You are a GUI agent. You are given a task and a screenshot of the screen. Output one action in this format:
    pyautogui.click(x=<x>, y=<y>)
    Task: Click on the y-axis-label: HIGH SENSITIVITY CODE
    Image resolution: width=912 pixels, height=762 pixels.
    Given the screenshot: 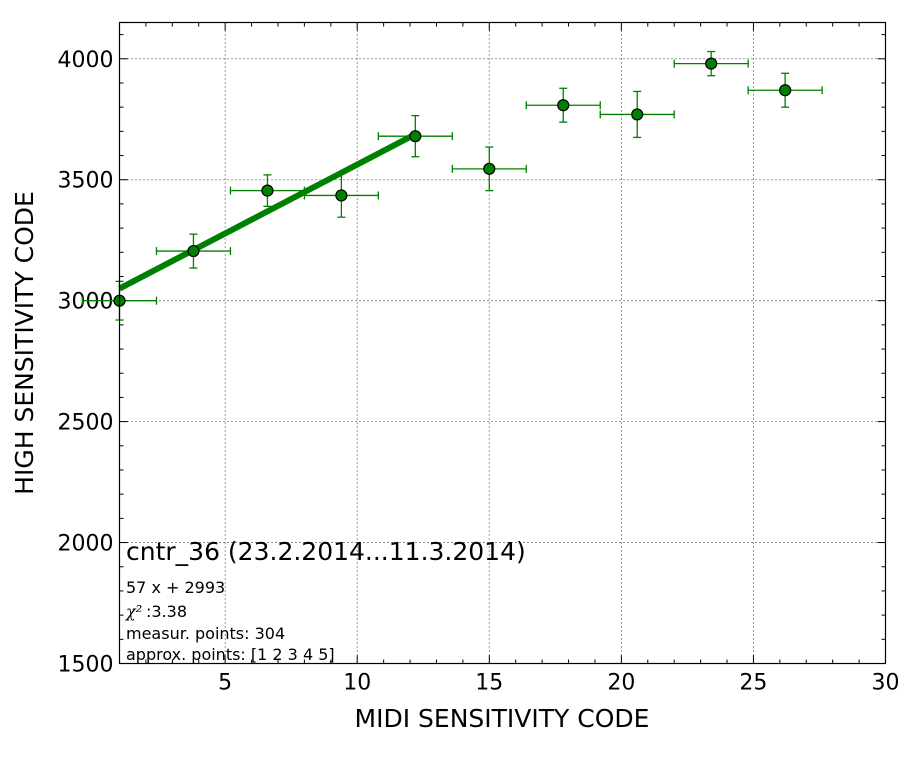 What is the action you would take?
    pyautogui.click(x=24, y=343)
    